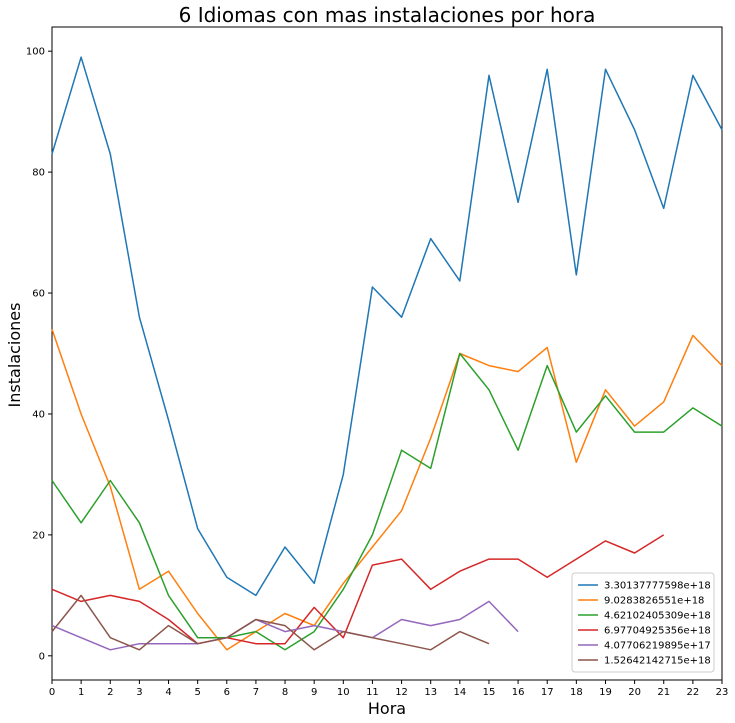 This screenshot has width=735, height=723. What do you see at coordinates (693, 692) in the screenshot?
I see `x-tick-label: 22` at bounding box center [693, 692].